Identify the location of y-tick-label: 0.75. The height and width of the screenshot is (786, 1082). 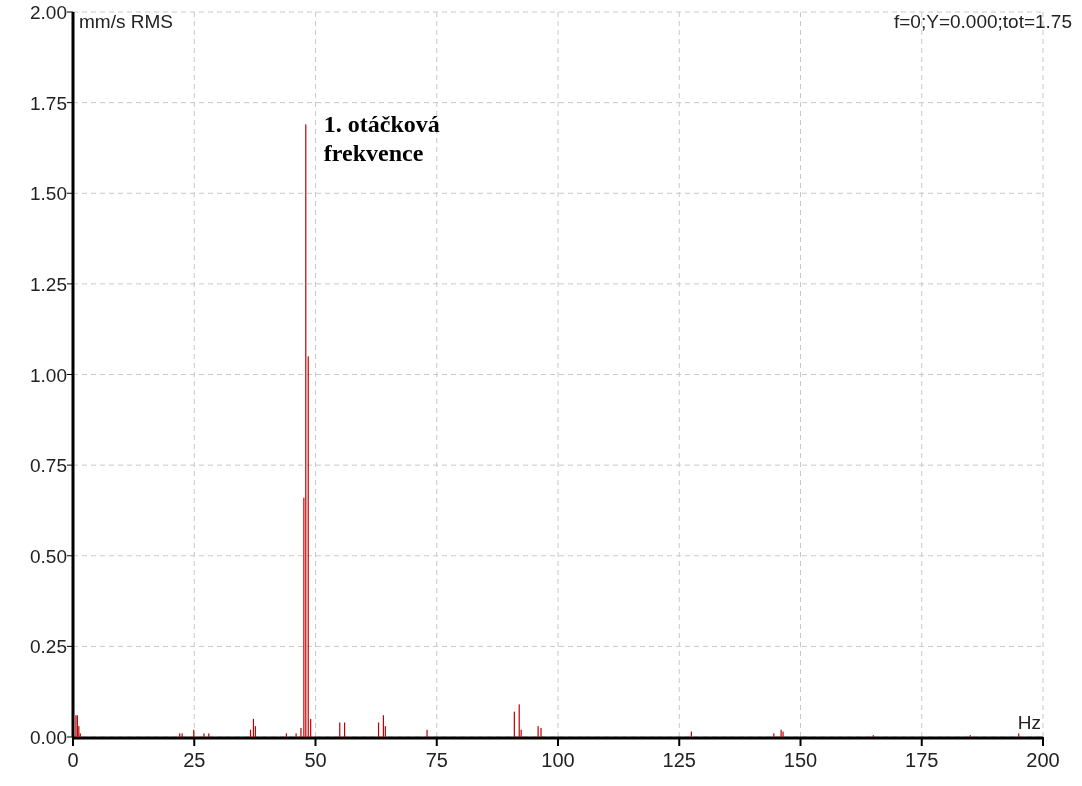
(48, 466).